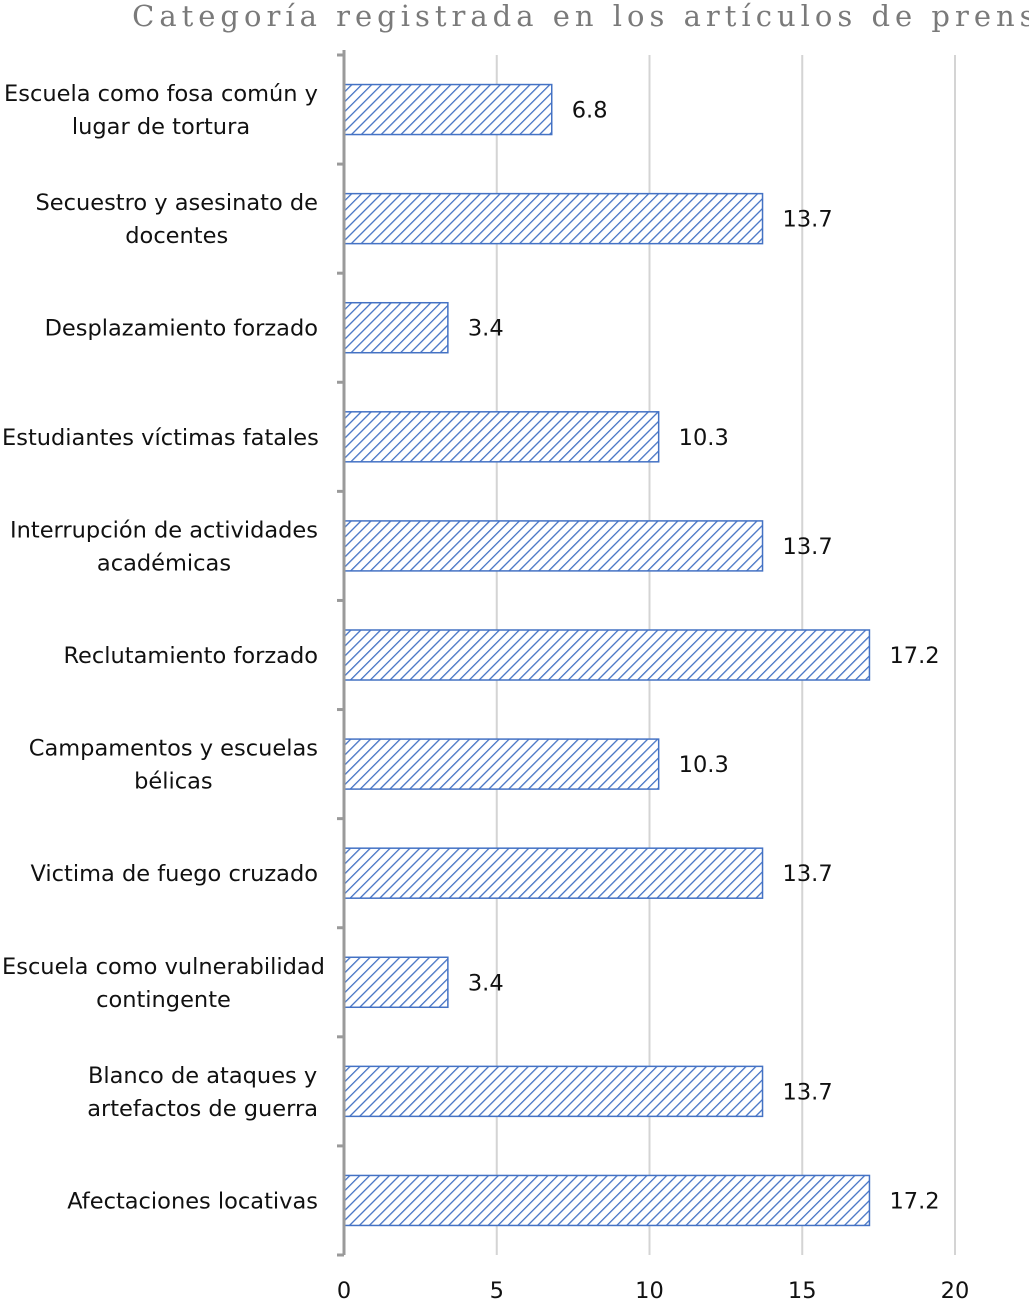  Describe the element at coordinates (176, 219) in the screenshot. I see `category-label: Secuestro y asesinato de docentes` at that location.